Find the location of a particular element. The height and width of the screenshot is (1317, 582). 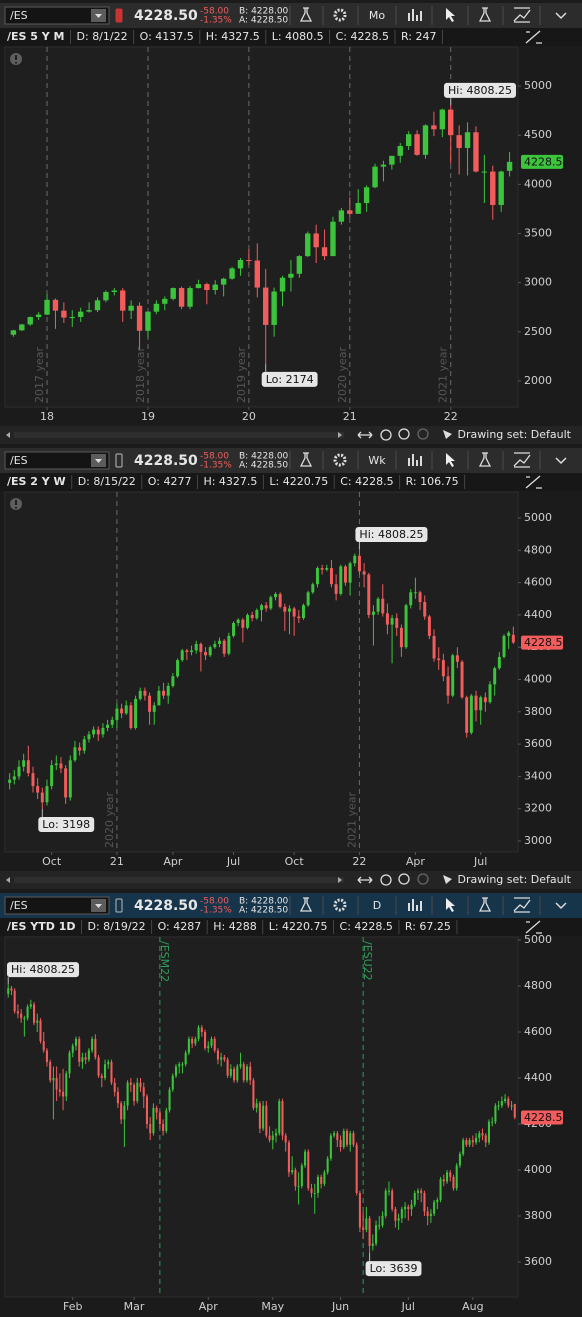

header-item: C: 4228.5 is located at coordinates (366, 926).